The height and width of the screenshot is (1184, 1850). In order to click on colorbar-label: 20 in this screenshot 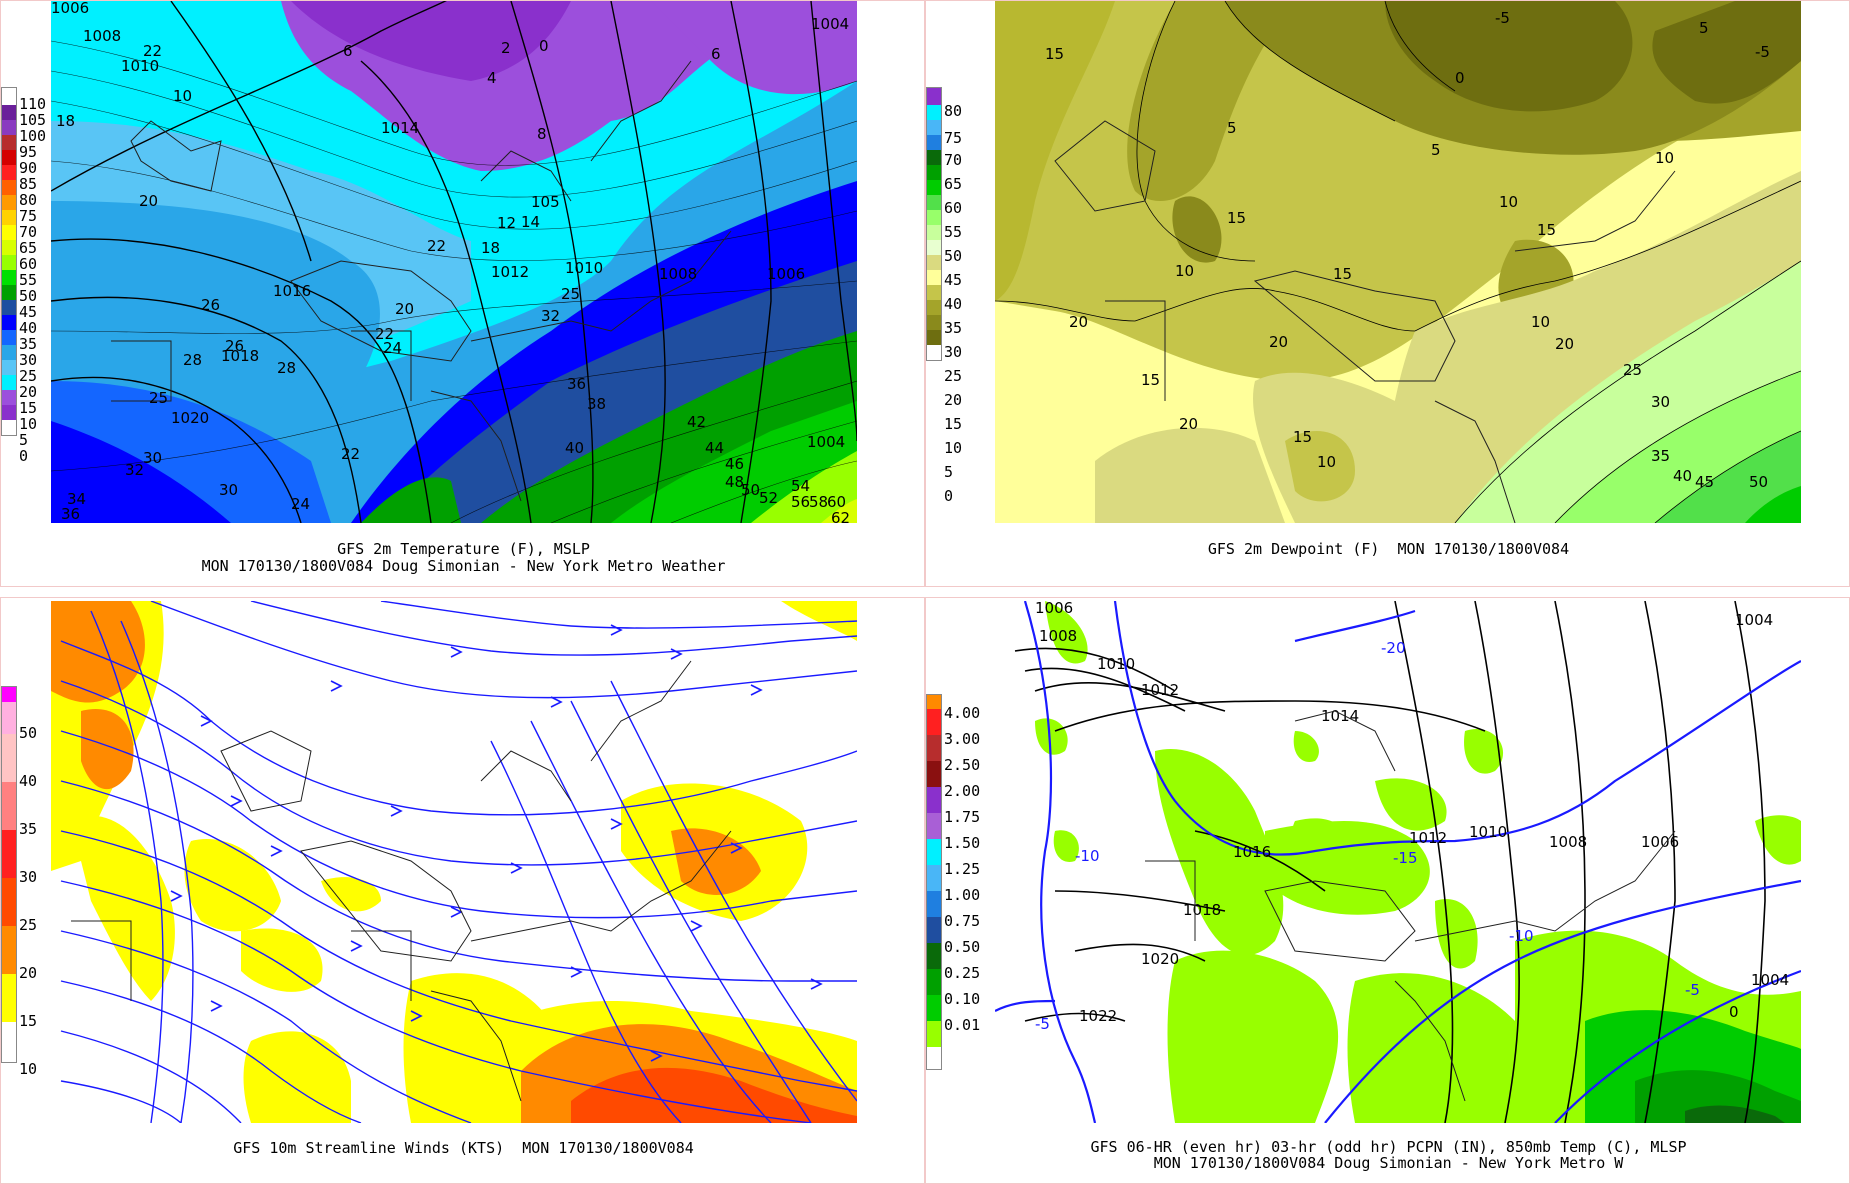, I will do `click(953, 400)`.